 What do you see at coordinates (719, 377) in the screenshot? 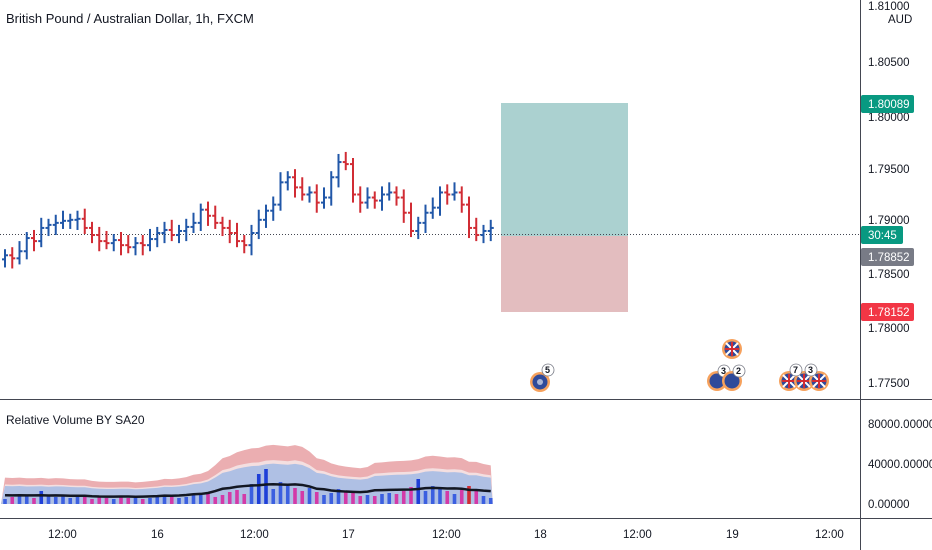
I see `event-marker-au: 3` at bounding box center [719, 377].